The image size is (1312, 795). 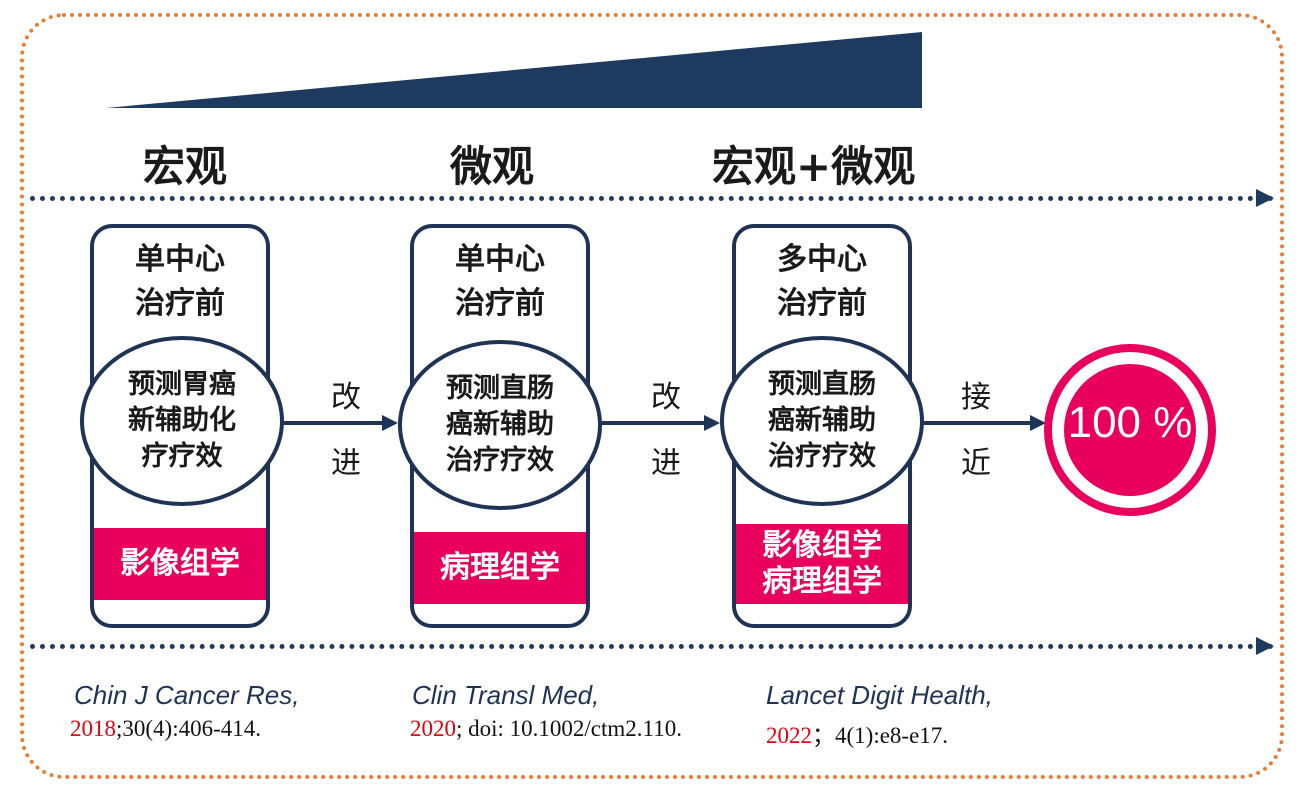 I want to click on step-1-circle: 预测胃癌 新辅助化 疗疗效, so click(x=182, y=421).